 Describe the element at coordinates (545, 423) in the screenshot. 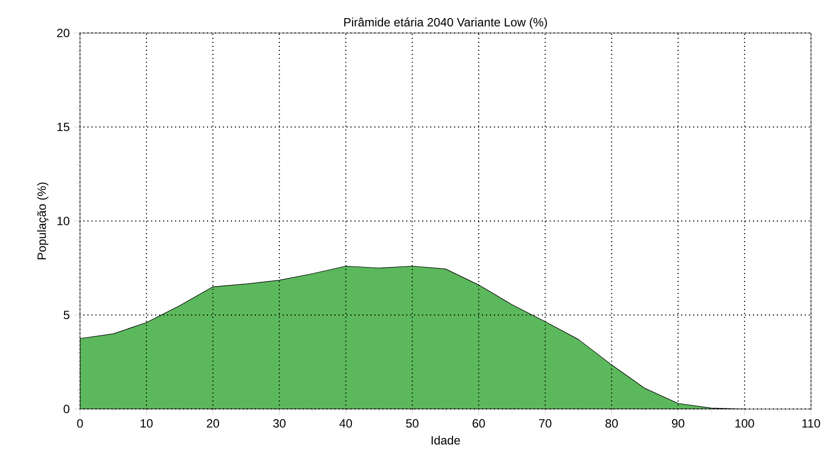

I see `x-tick-label: 70` at that location.